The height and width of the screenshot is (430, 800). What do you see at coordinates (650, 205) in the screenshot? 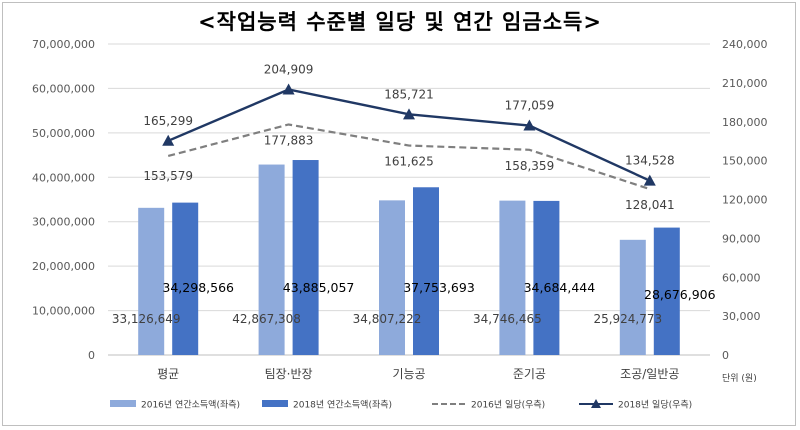
I see `line-data-label: 128,041` at bounding box center [650, 205].